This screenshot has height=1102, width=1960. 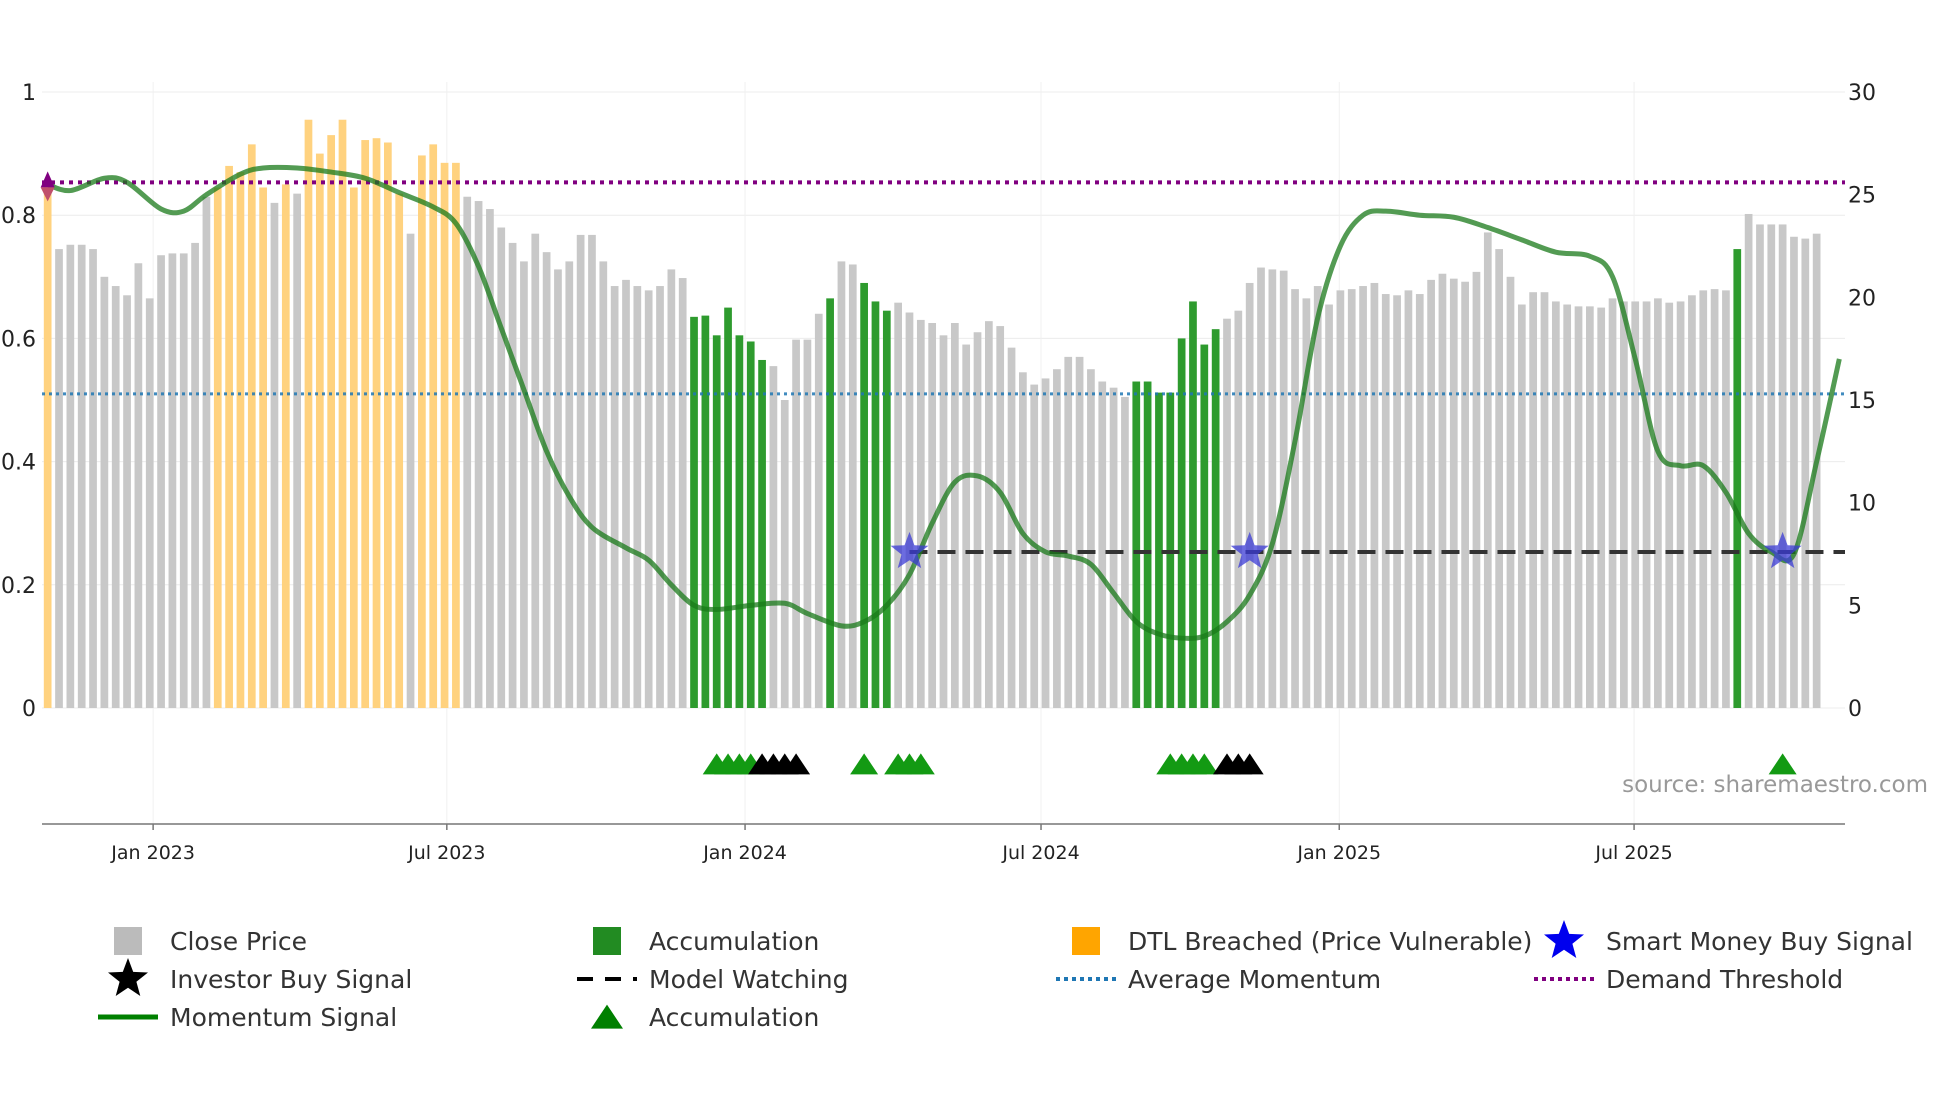 I want to click on legend-label: Close Price, so click(x=238, y=941).